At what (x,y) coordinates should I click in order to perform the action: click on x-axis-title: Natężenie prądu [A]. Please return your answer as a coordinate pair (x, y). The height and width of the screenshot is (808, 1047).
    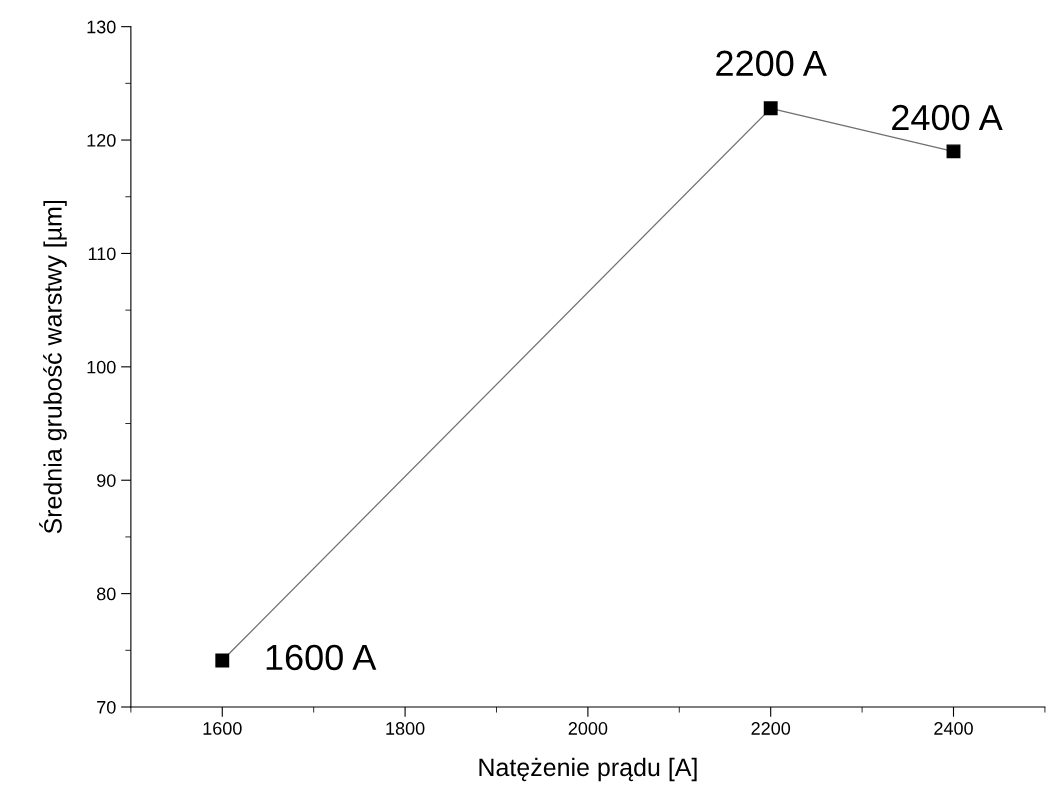
    Looking at the image, I should click on (588, 769).